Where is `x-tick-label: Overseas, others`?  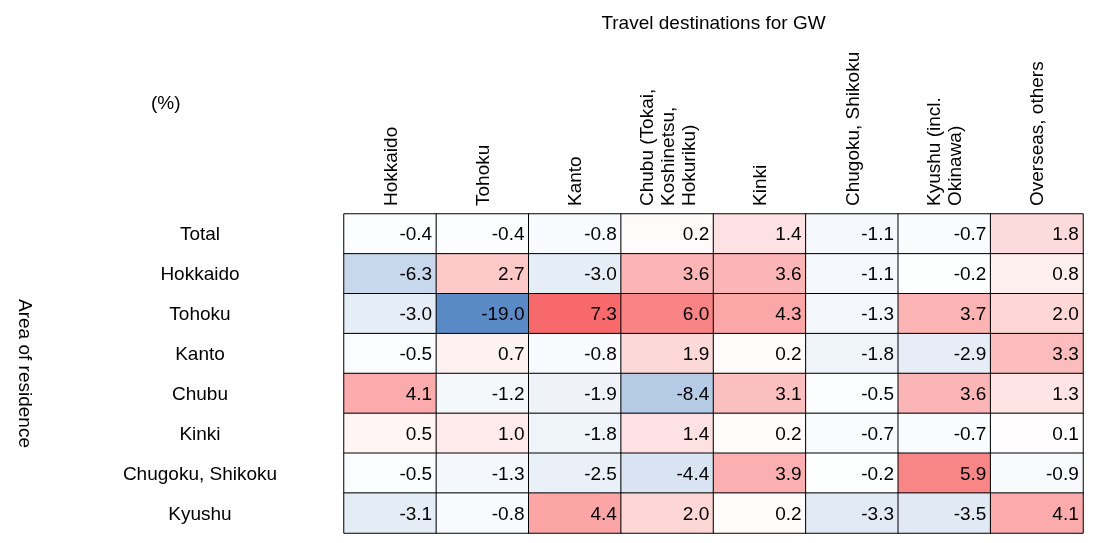
x-tick-label: Overseas, others is located at coordinates (1037, 133).